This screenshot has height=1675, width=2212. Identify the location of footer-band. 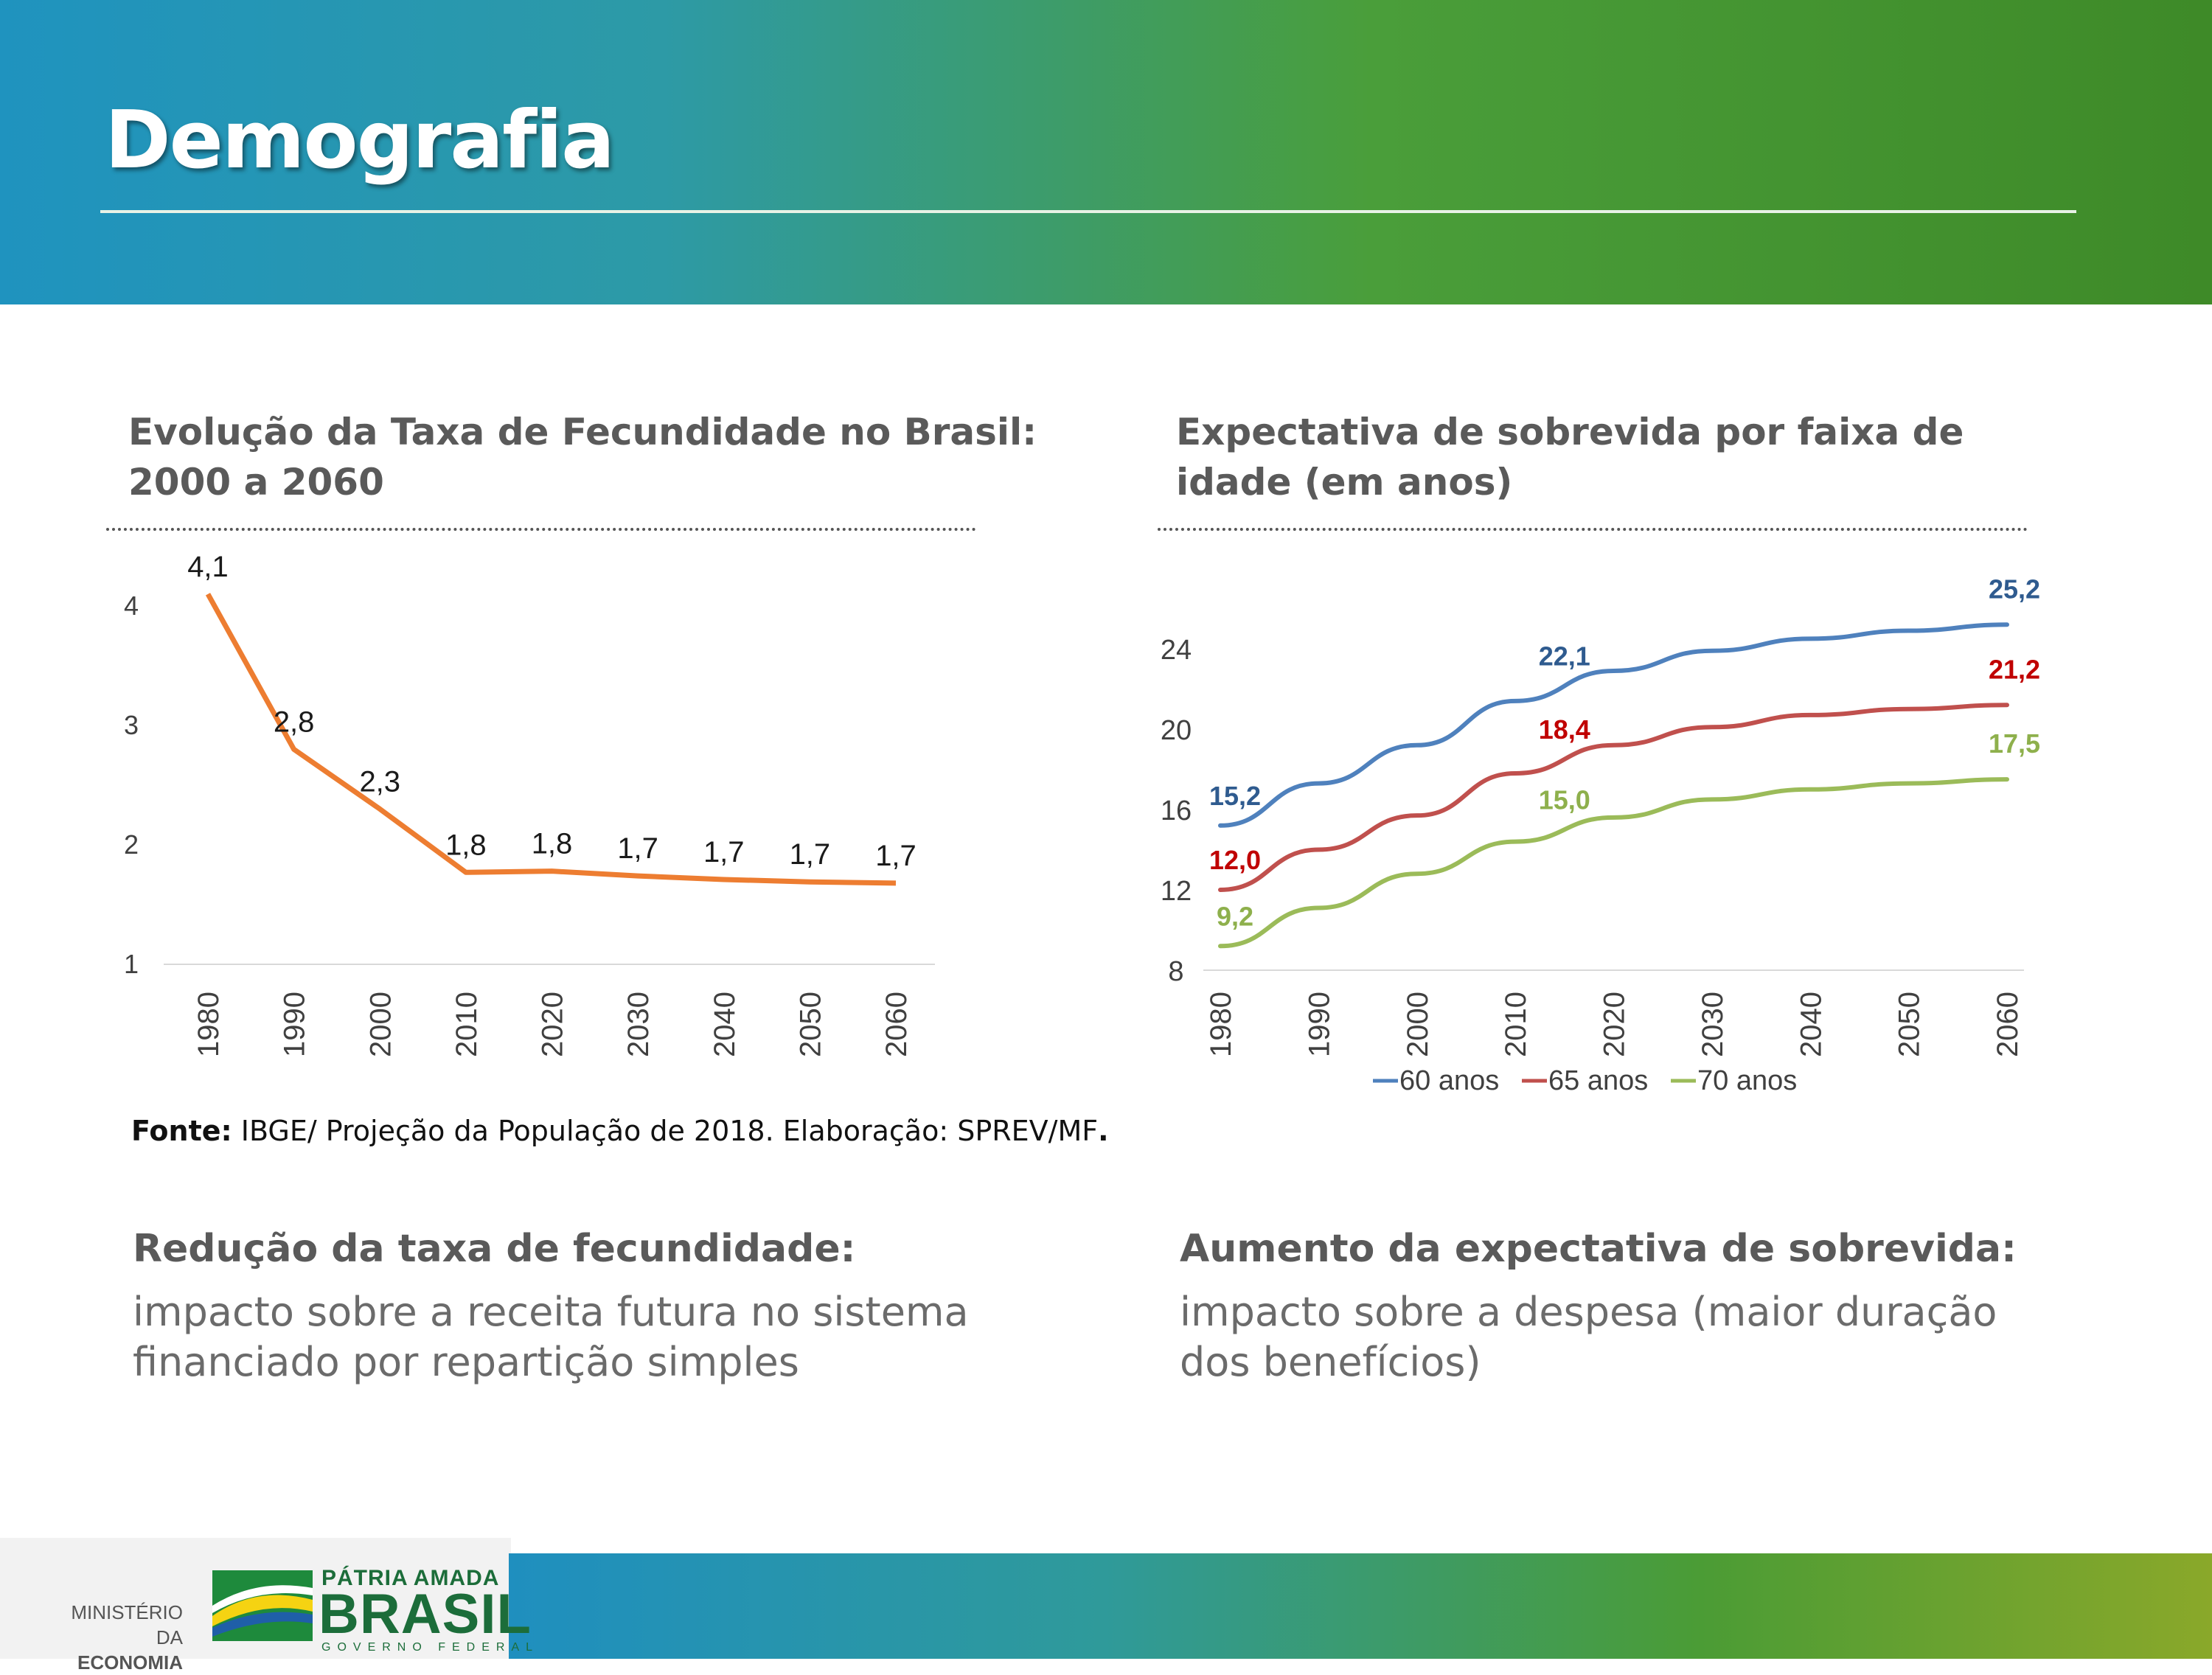
(1360, 1606).